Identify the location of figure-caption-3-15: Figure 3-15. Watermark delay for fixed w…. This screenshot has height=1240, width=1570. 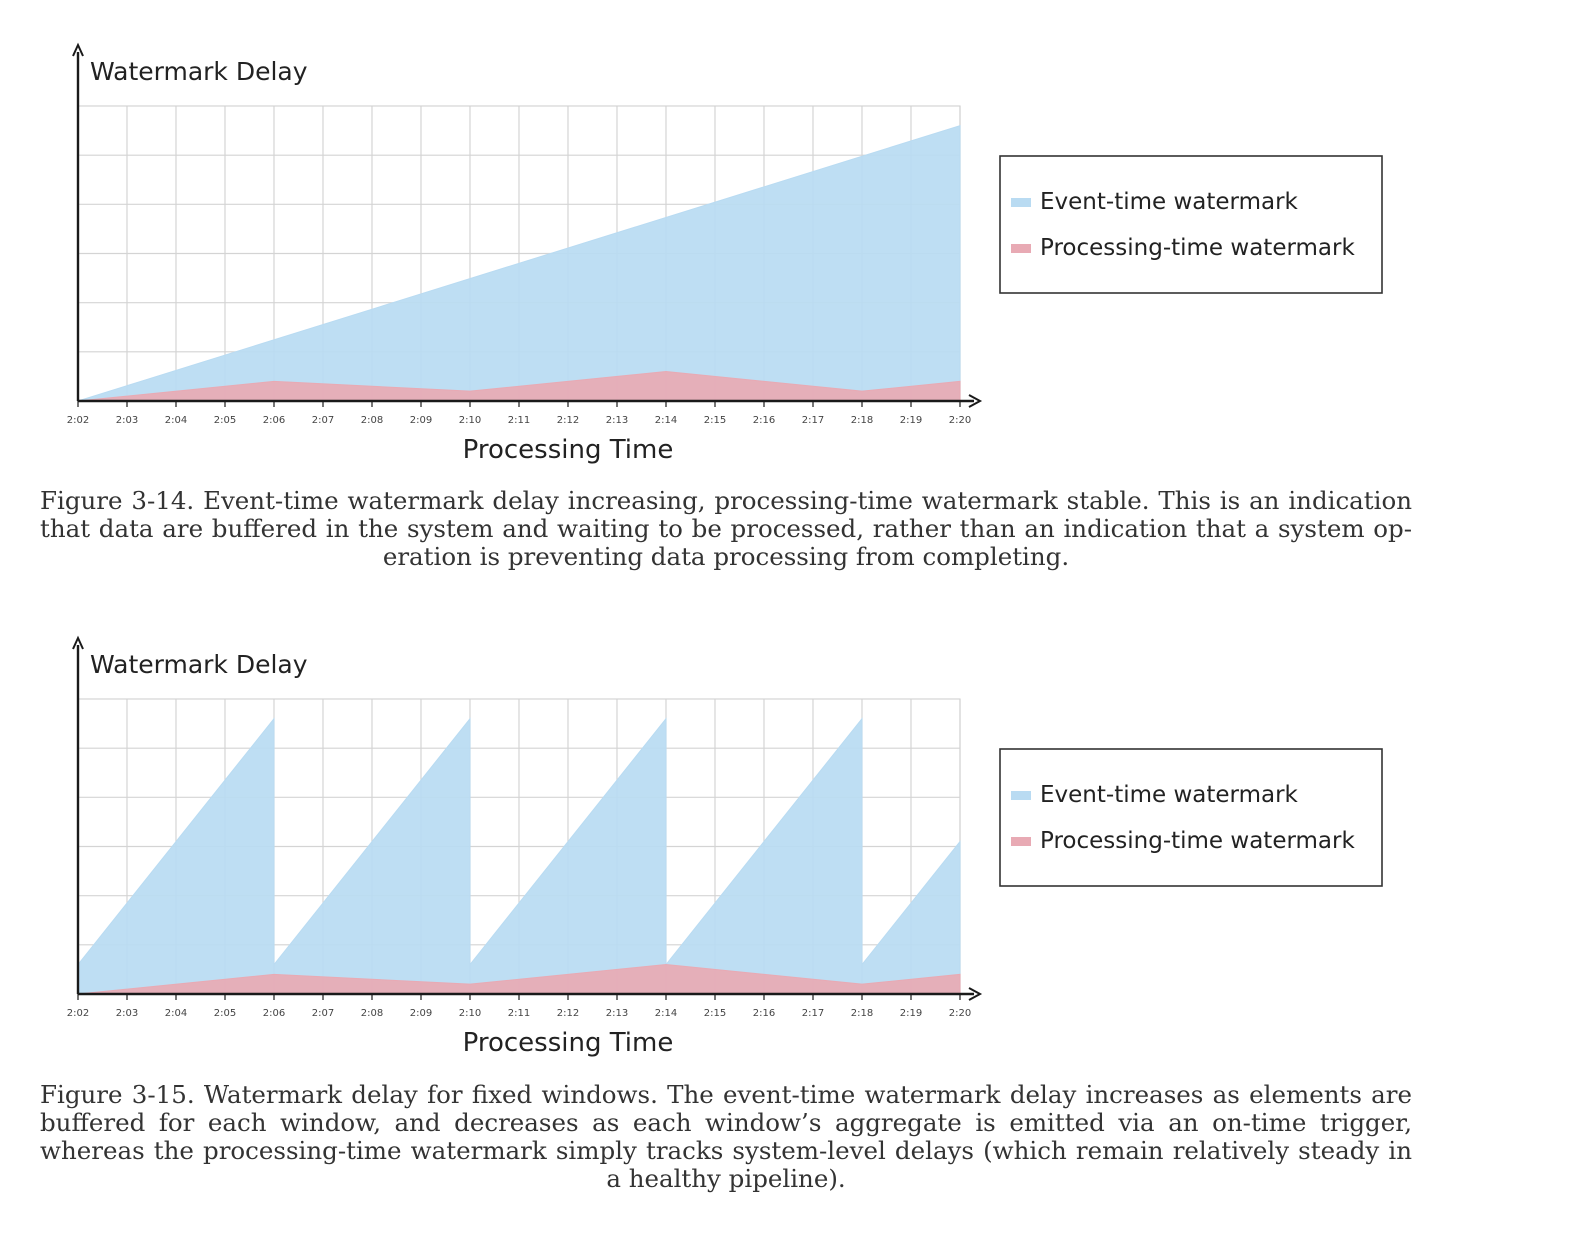
(726, 1136).